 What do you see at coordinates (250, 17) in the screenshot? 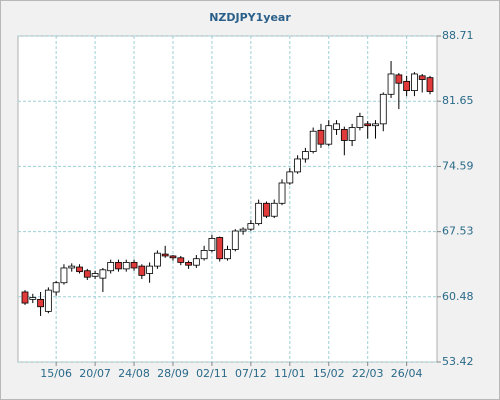
I see `chart-title: NZDJPY1year` at bounding box center [250, 17].